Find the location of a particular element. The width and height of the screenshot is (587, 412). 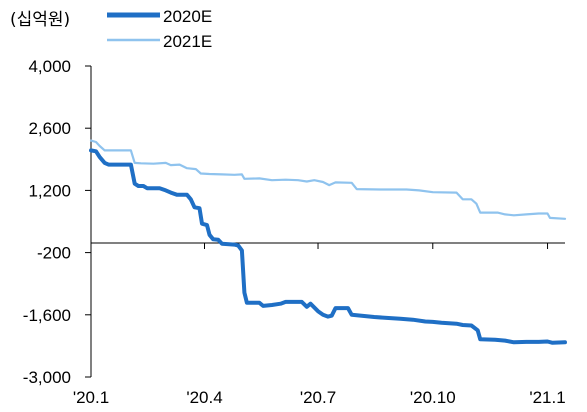

y-tick-label: -200 is located at coordinates (54, 253).